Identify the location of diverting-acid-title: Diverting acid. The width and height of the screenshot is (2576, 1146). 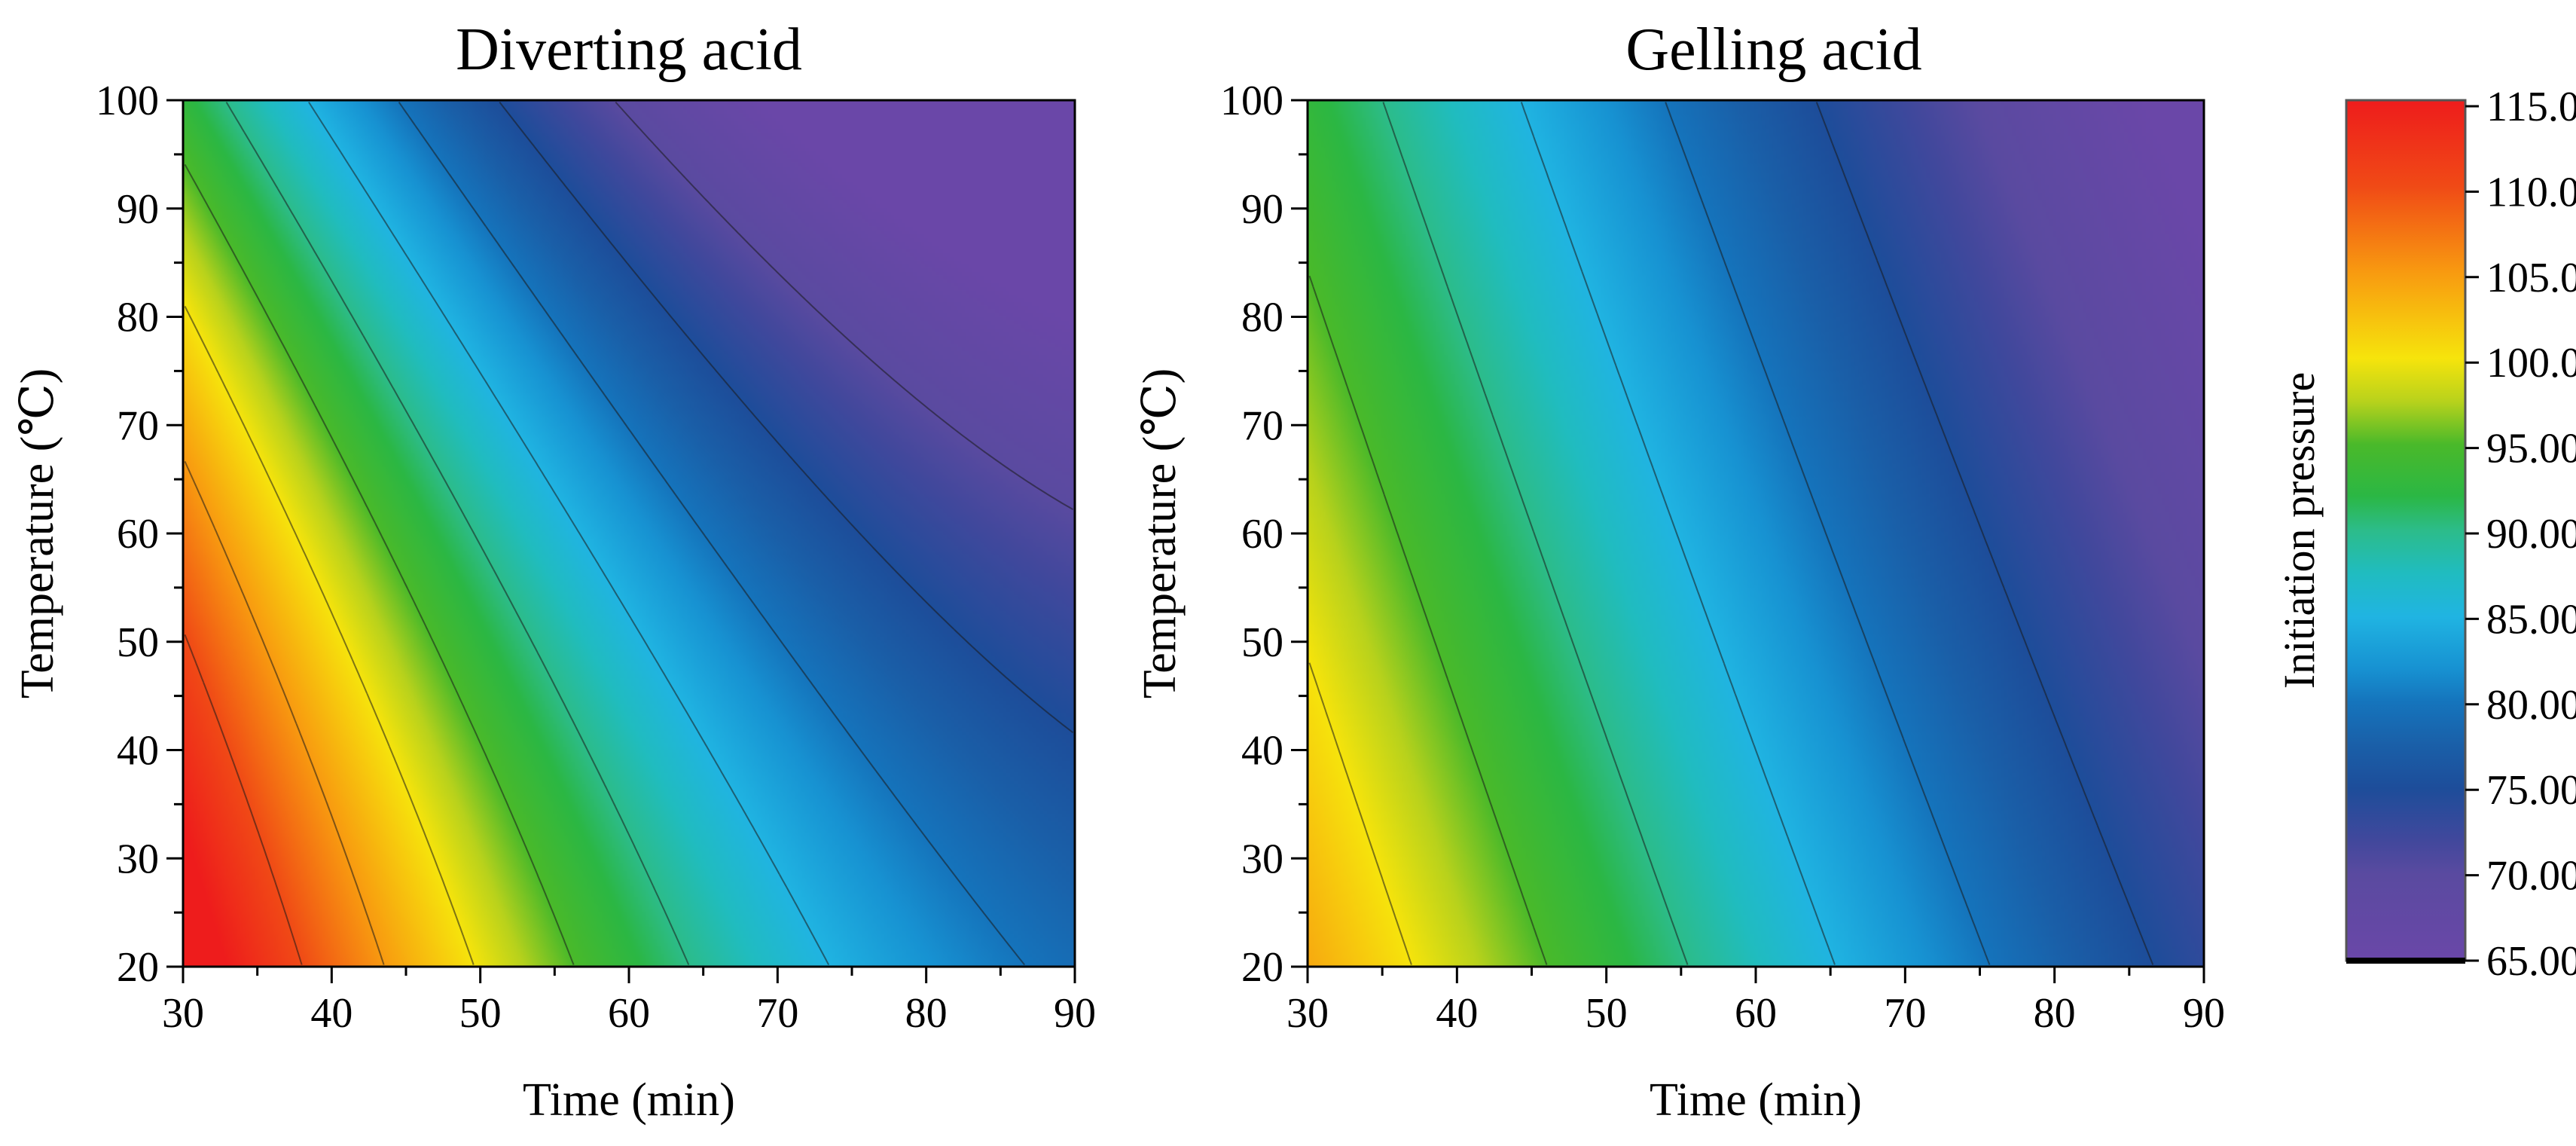
(629, 50).